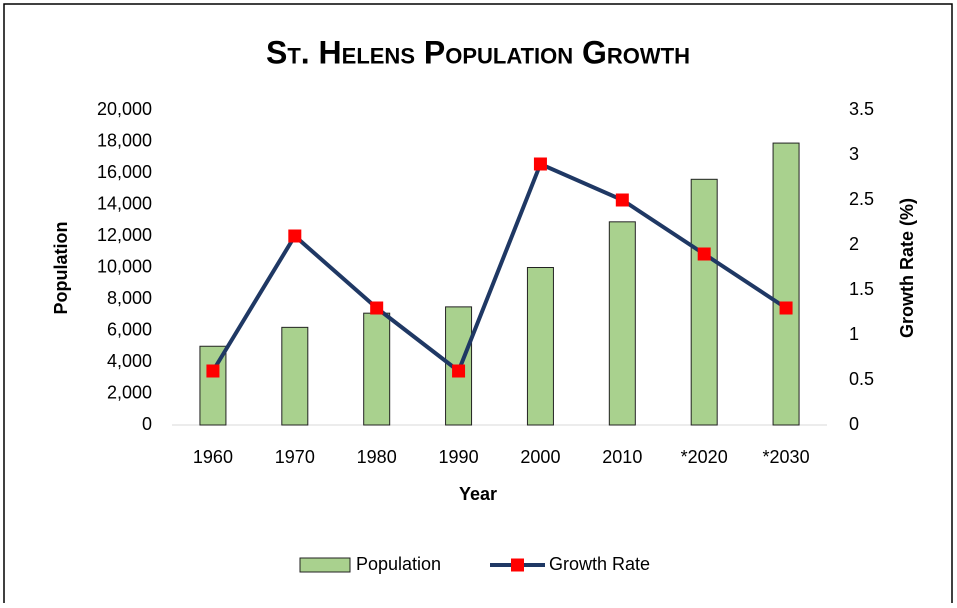  Describe the element at coordinates (129, 361) in the screenshot. I see `y-tick-label: 4,000` at that location.